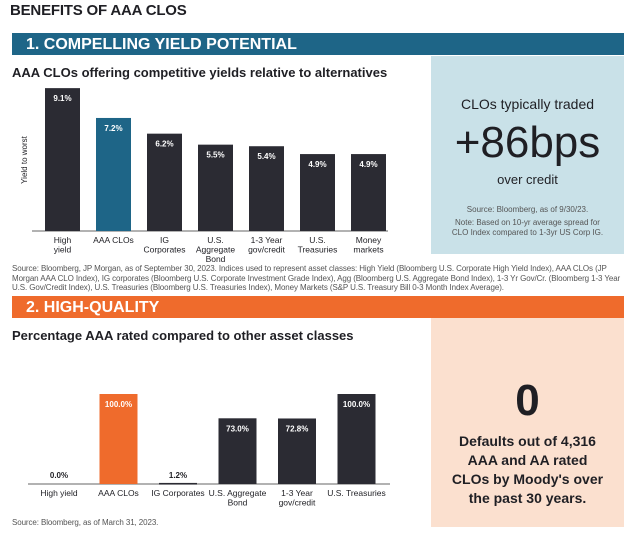  Describe the element at coordinates (215, 155) in the screenshot. I see `bar-label-3: 5.5%` at that location.